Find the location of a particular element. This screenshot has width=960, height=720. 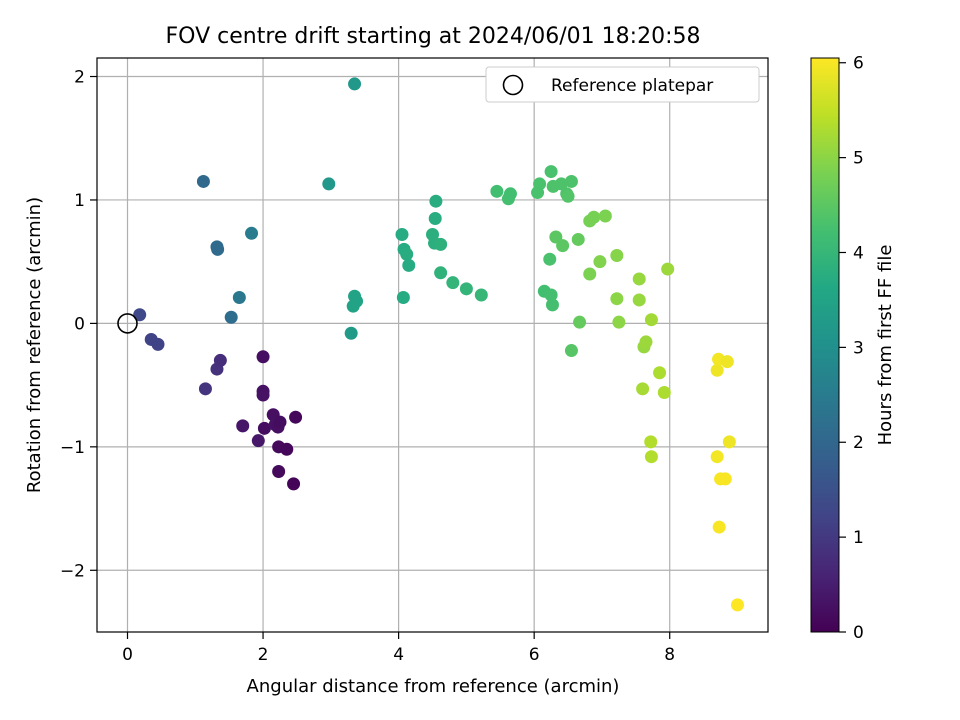

legend-marker-reference is located at coordinates (513, 85).